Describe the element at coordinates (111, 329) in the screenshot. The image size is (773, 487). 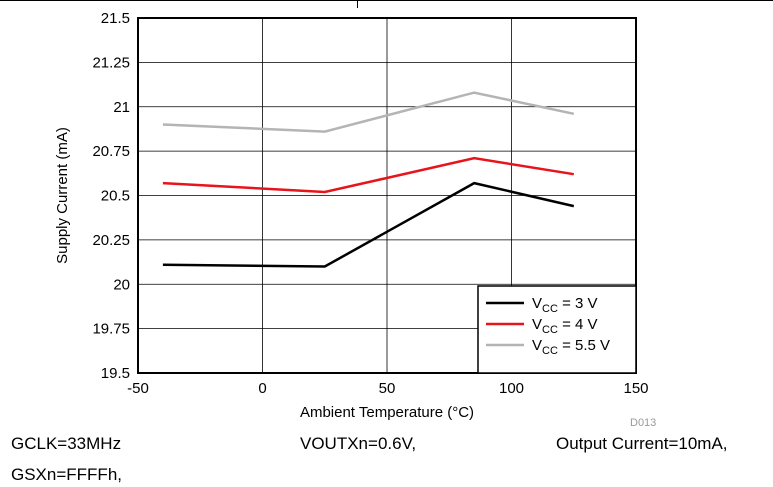
I see `y-tick-label-1: 19.75` at that location.